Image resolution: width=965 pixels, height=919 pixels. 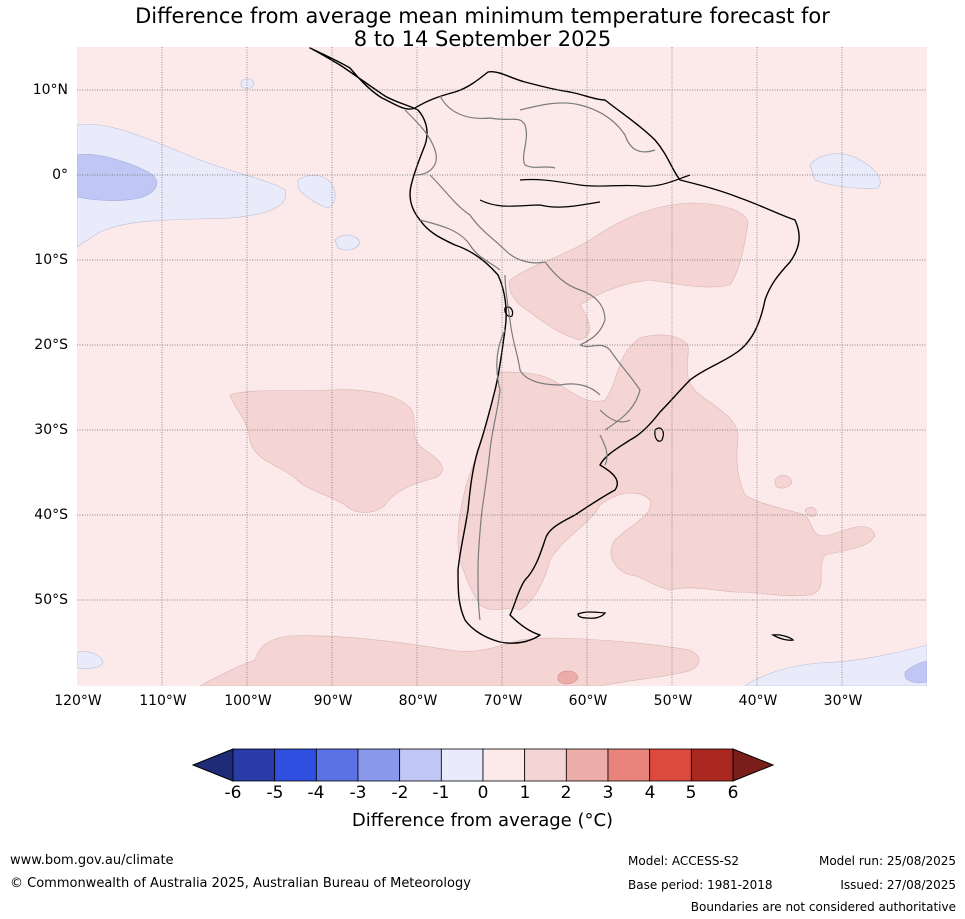 I want to click on lat-label-10n: 10°N, so click(x=50, y=90).